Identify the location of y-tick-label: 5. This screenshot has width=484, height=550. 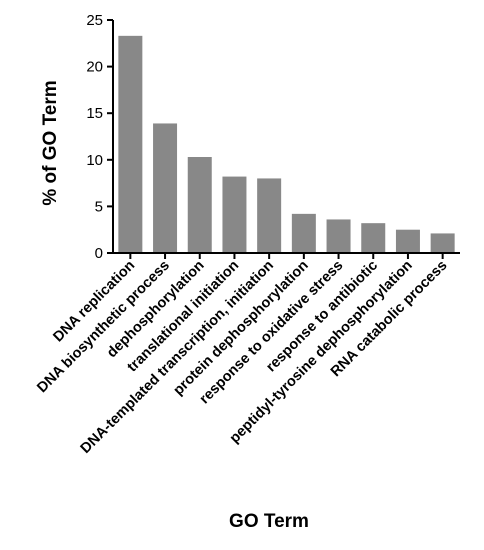
(99, 206).